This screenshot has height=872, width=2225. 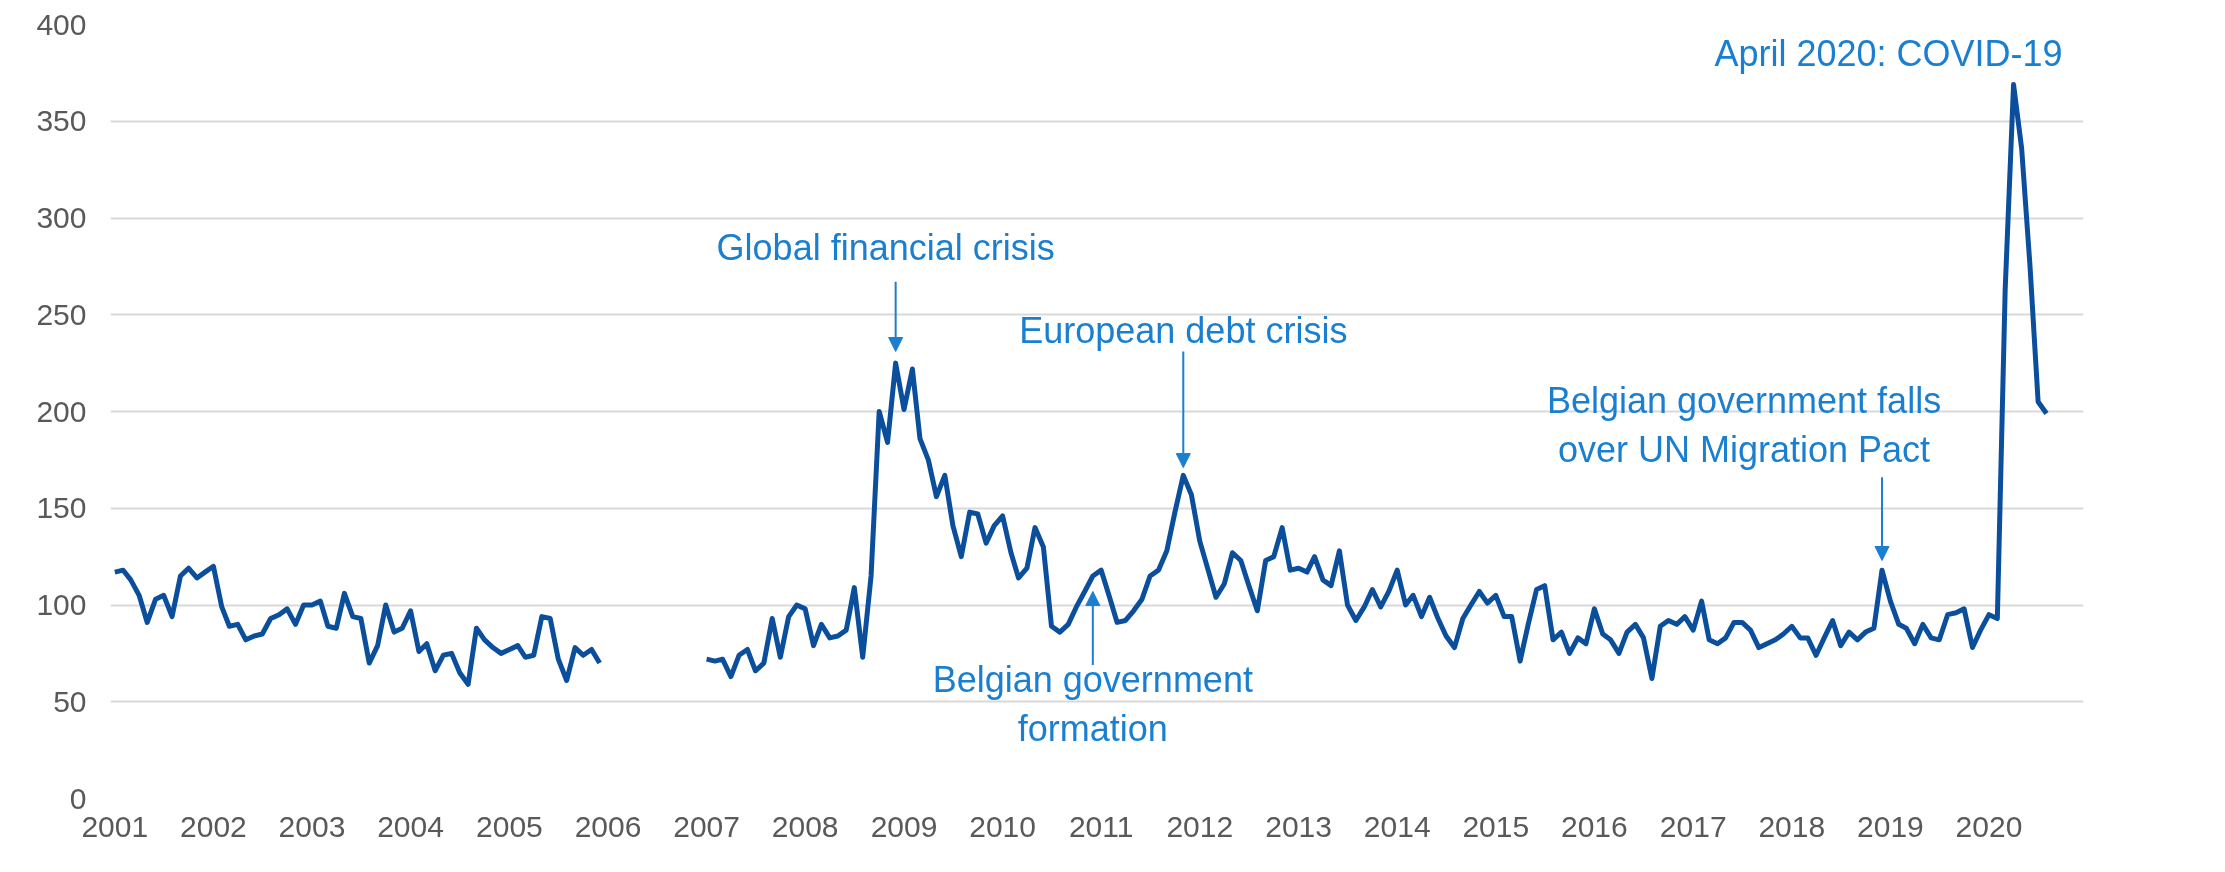 I want to click on x-tick-label: 2003, so click(x=312, y=826).